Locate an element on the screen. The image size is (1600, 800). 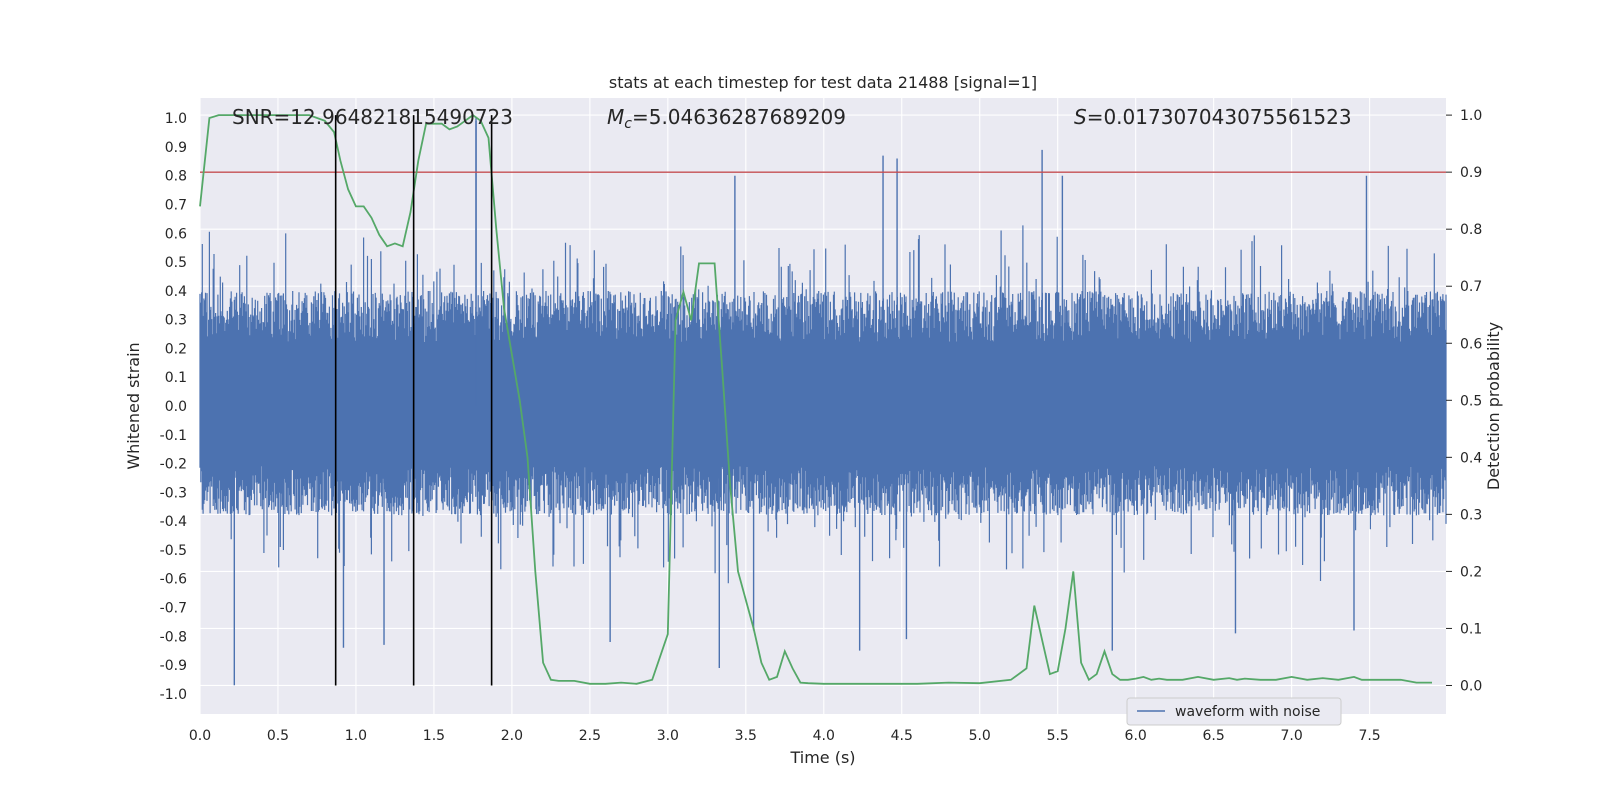
x-tick-label: 3.5 is located at coordinates (746, 736).